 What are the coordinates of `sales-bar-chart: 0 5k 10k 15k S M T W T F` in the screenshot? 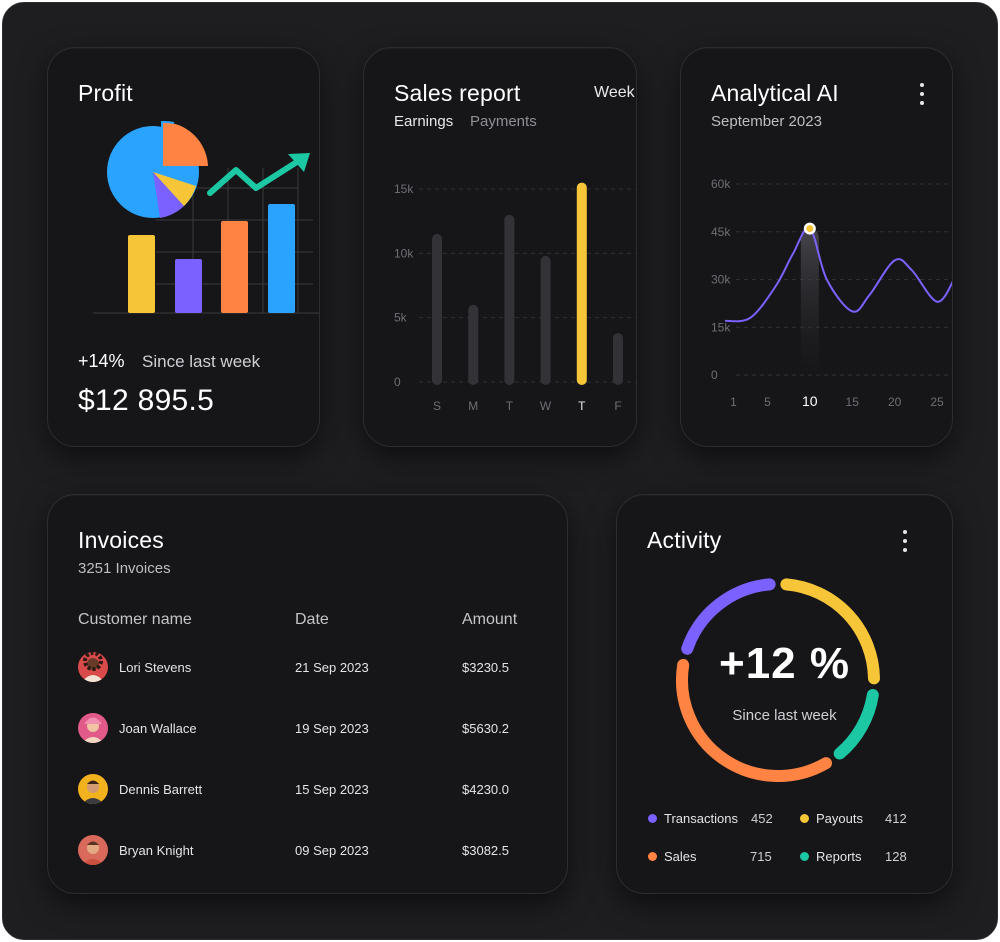 It's located at (515, 297).